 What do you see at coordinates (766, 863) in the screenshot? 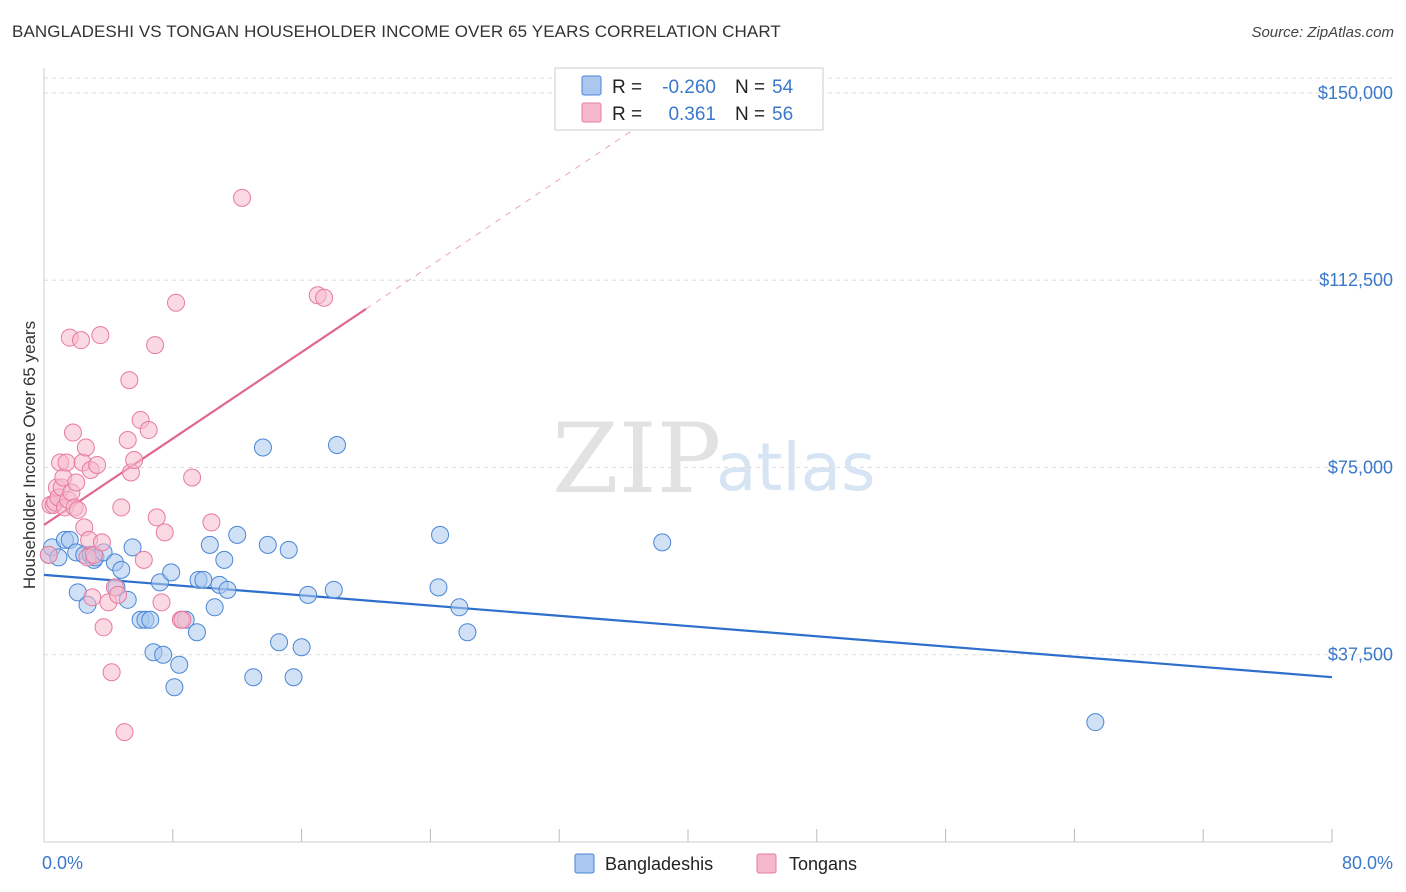
I see `bottom-legend-swatch-pink` at bounding box center [766, 863].